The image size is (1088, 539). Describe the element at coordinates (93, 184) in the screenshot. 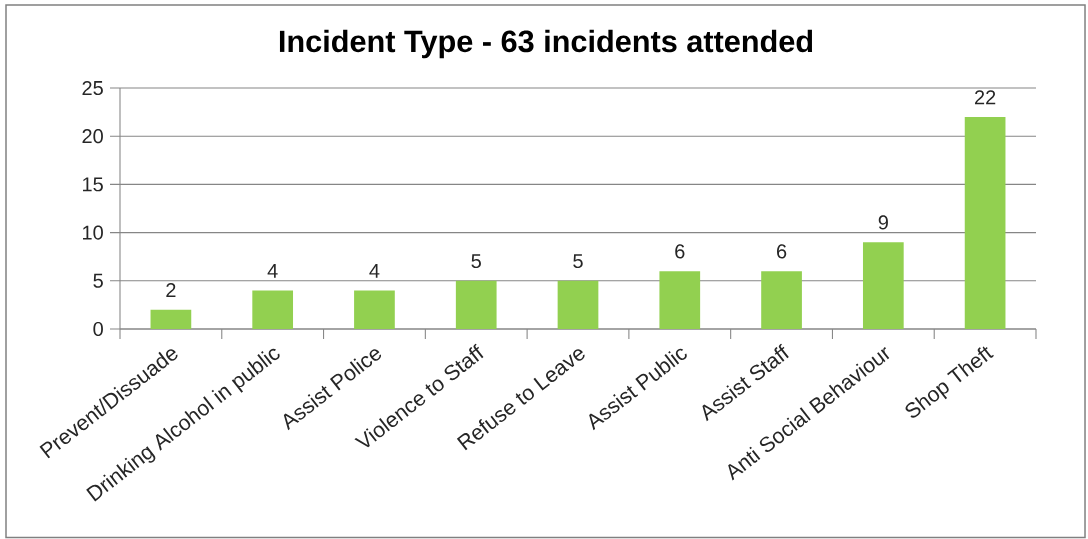

I see `y-tick-label: 15` at that location.